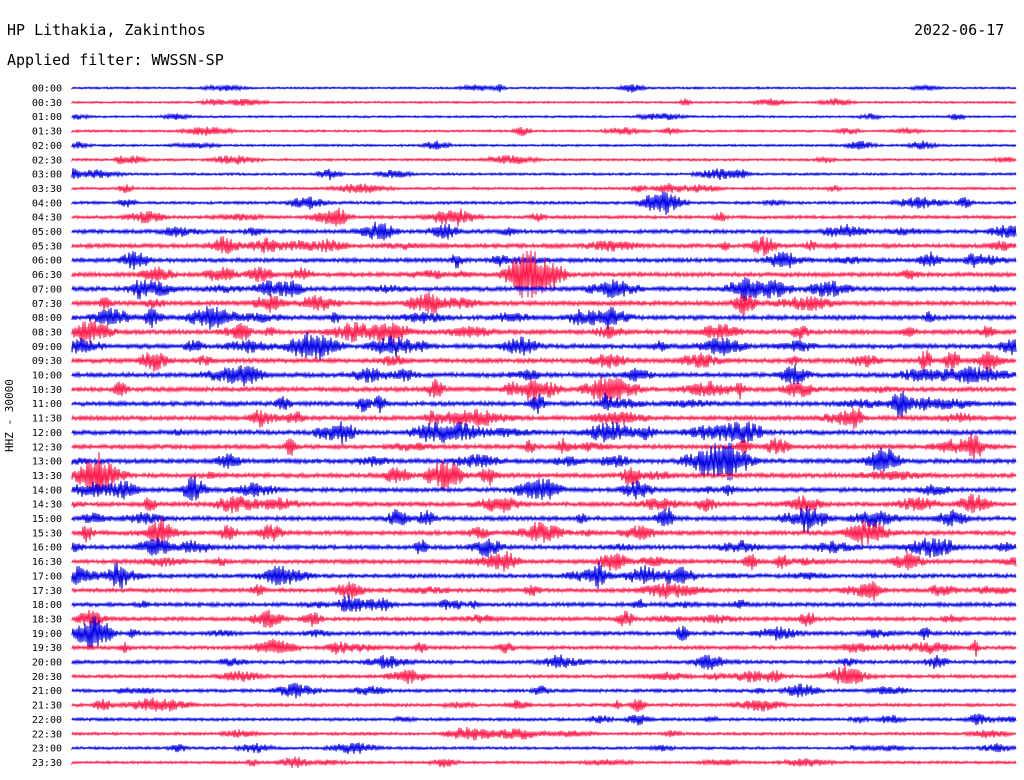 Image resolution: width=1024 pixels, height=780 pixels. I want to click on row-label-1600: 16:00, so click(47, 548).